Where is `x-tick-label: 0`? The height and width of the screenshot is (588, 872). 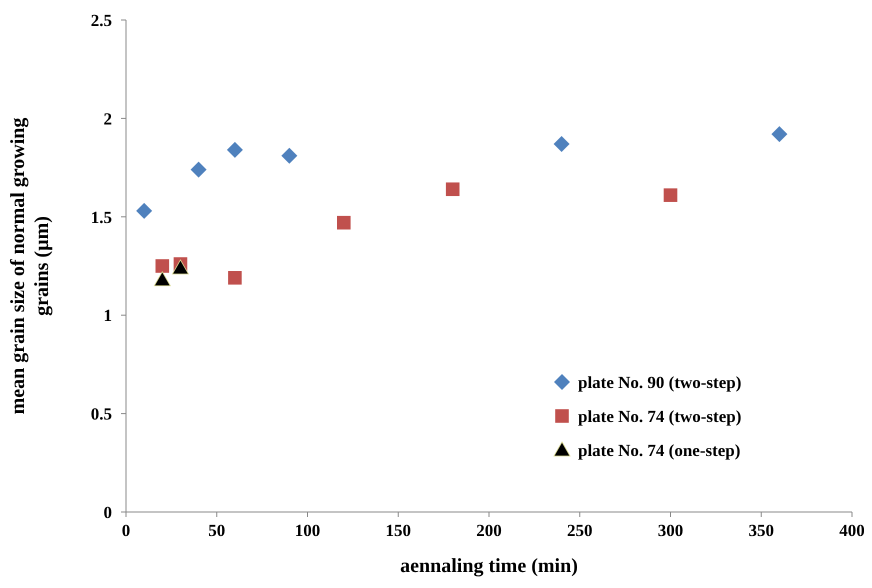 x-tick-label: 0 is located at coordinates (126, 530).